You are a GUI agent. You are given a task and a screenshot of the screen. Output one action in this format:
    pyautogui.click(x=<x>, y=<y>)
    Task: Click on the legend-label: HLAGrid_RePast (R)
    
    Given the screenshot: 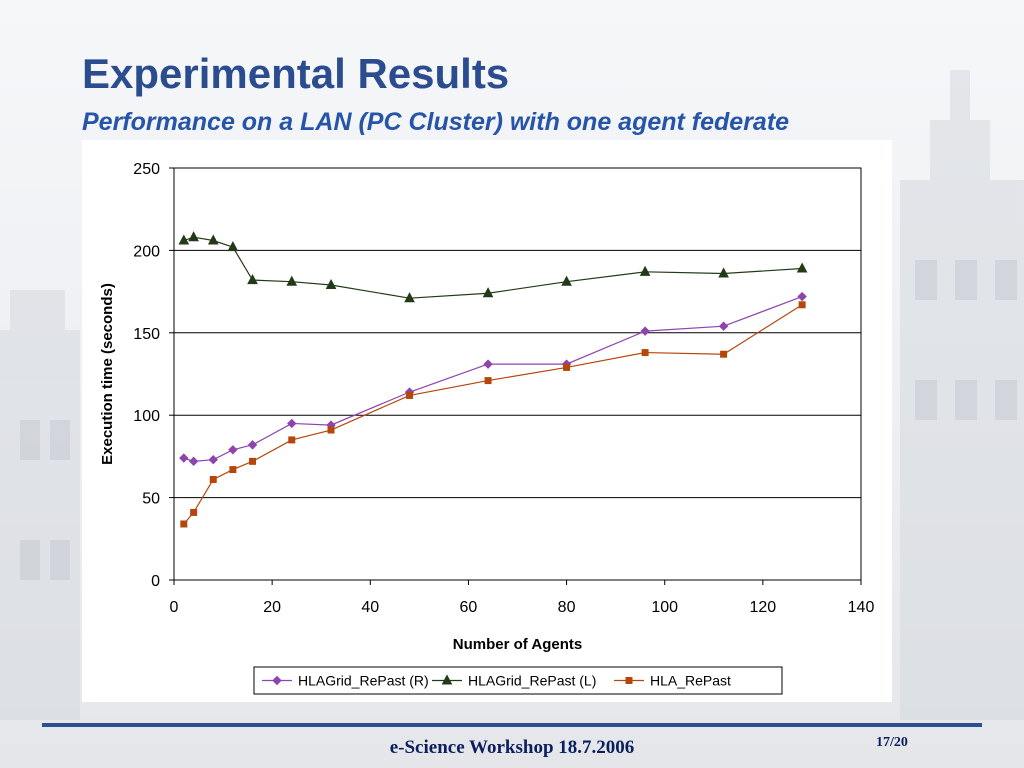 What is the action you would take?
    pyautogui.click(x=363, y=681)
    